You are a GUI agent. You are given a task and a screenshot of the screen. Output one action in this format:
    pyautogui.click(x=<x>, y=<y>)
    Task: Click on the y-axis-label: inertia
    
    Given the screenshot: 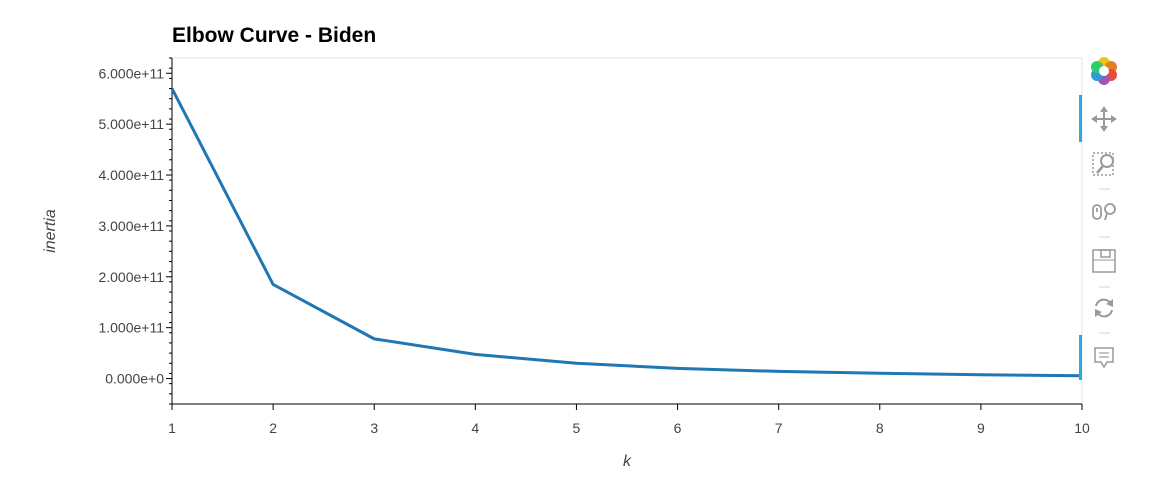 What is the action you would take?
    pyautogui.click(x=50, y=231)
    